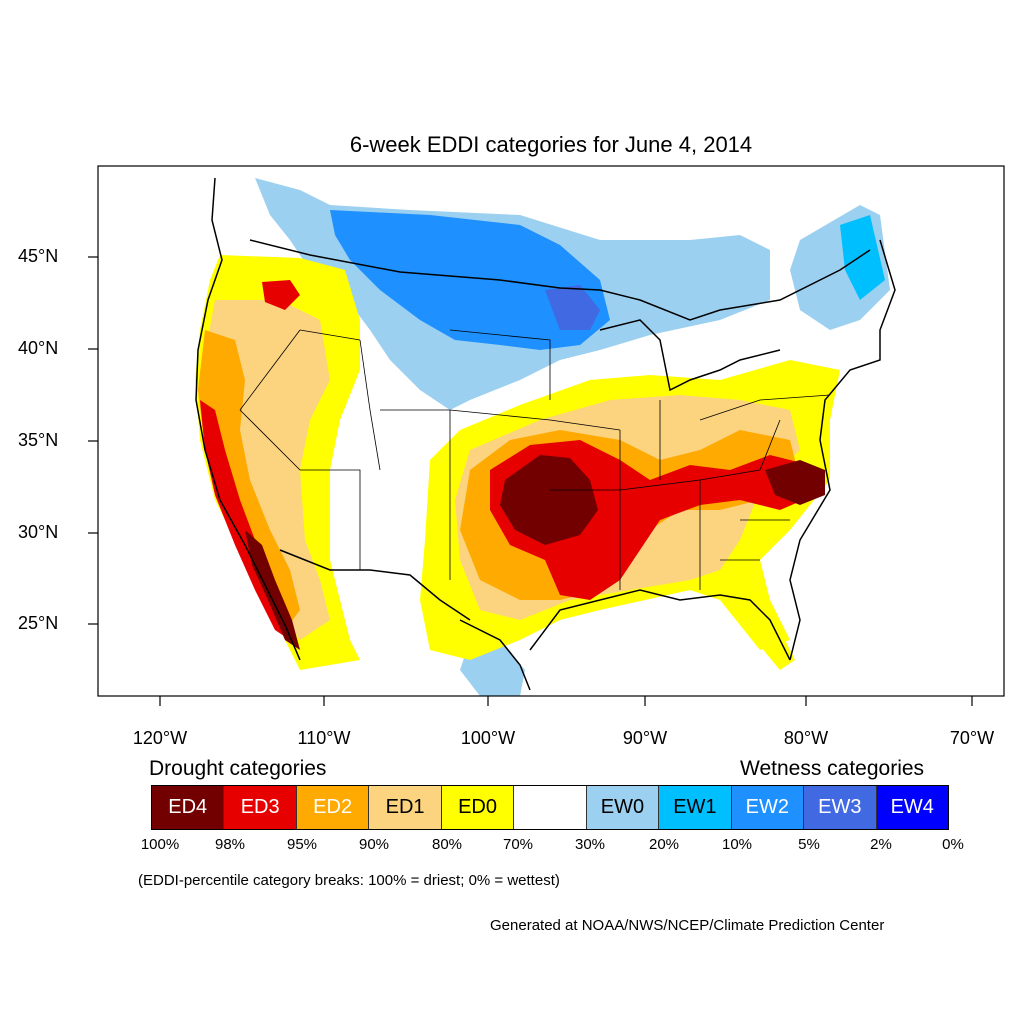  Describe the element at coordinates (572, 307) in the screenshot. I see `wet-region-deep` at that location.